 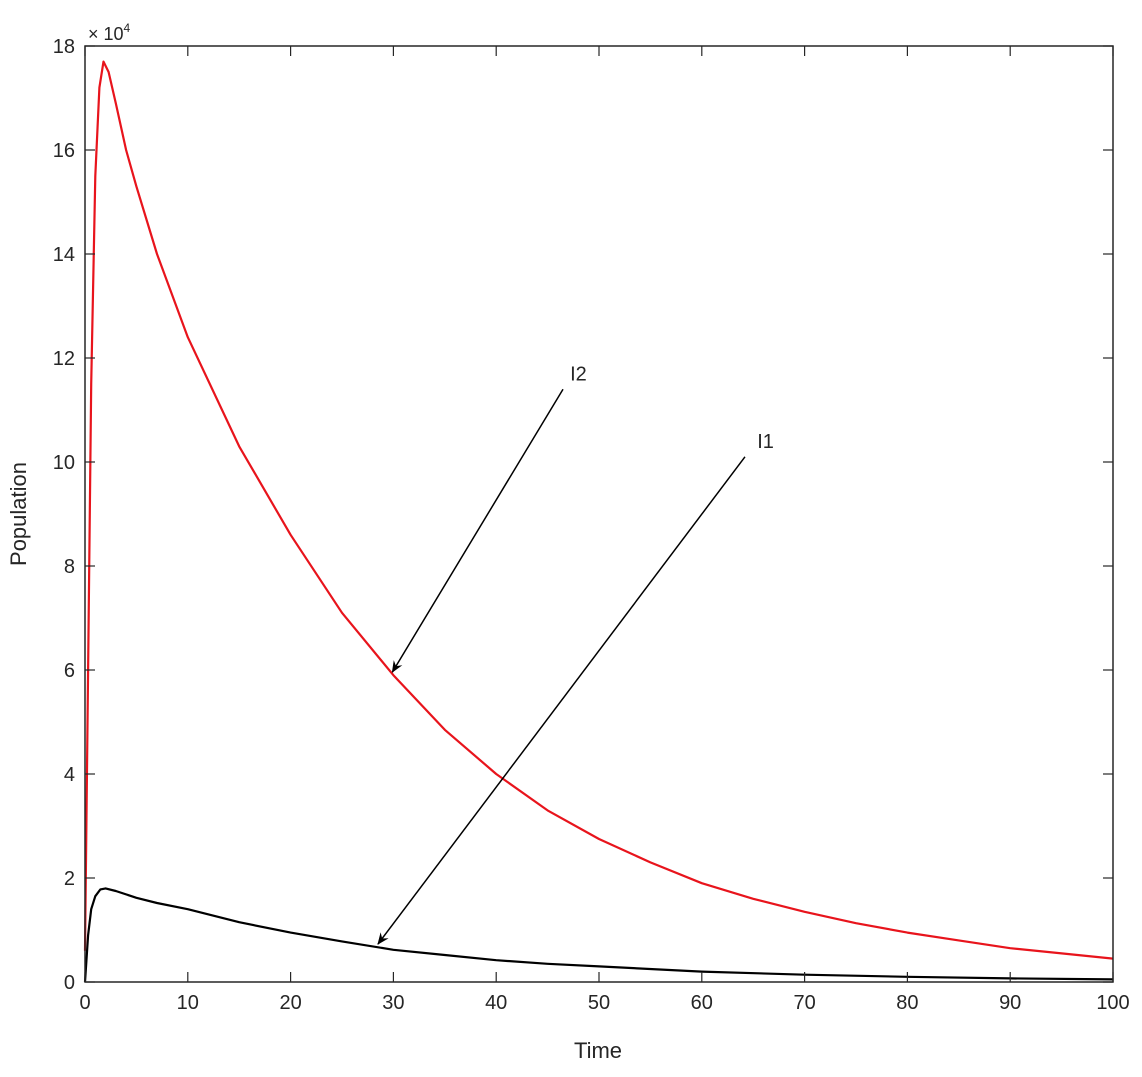 I want to click on x-tick-label: 60, so click(x=702, y=1003).